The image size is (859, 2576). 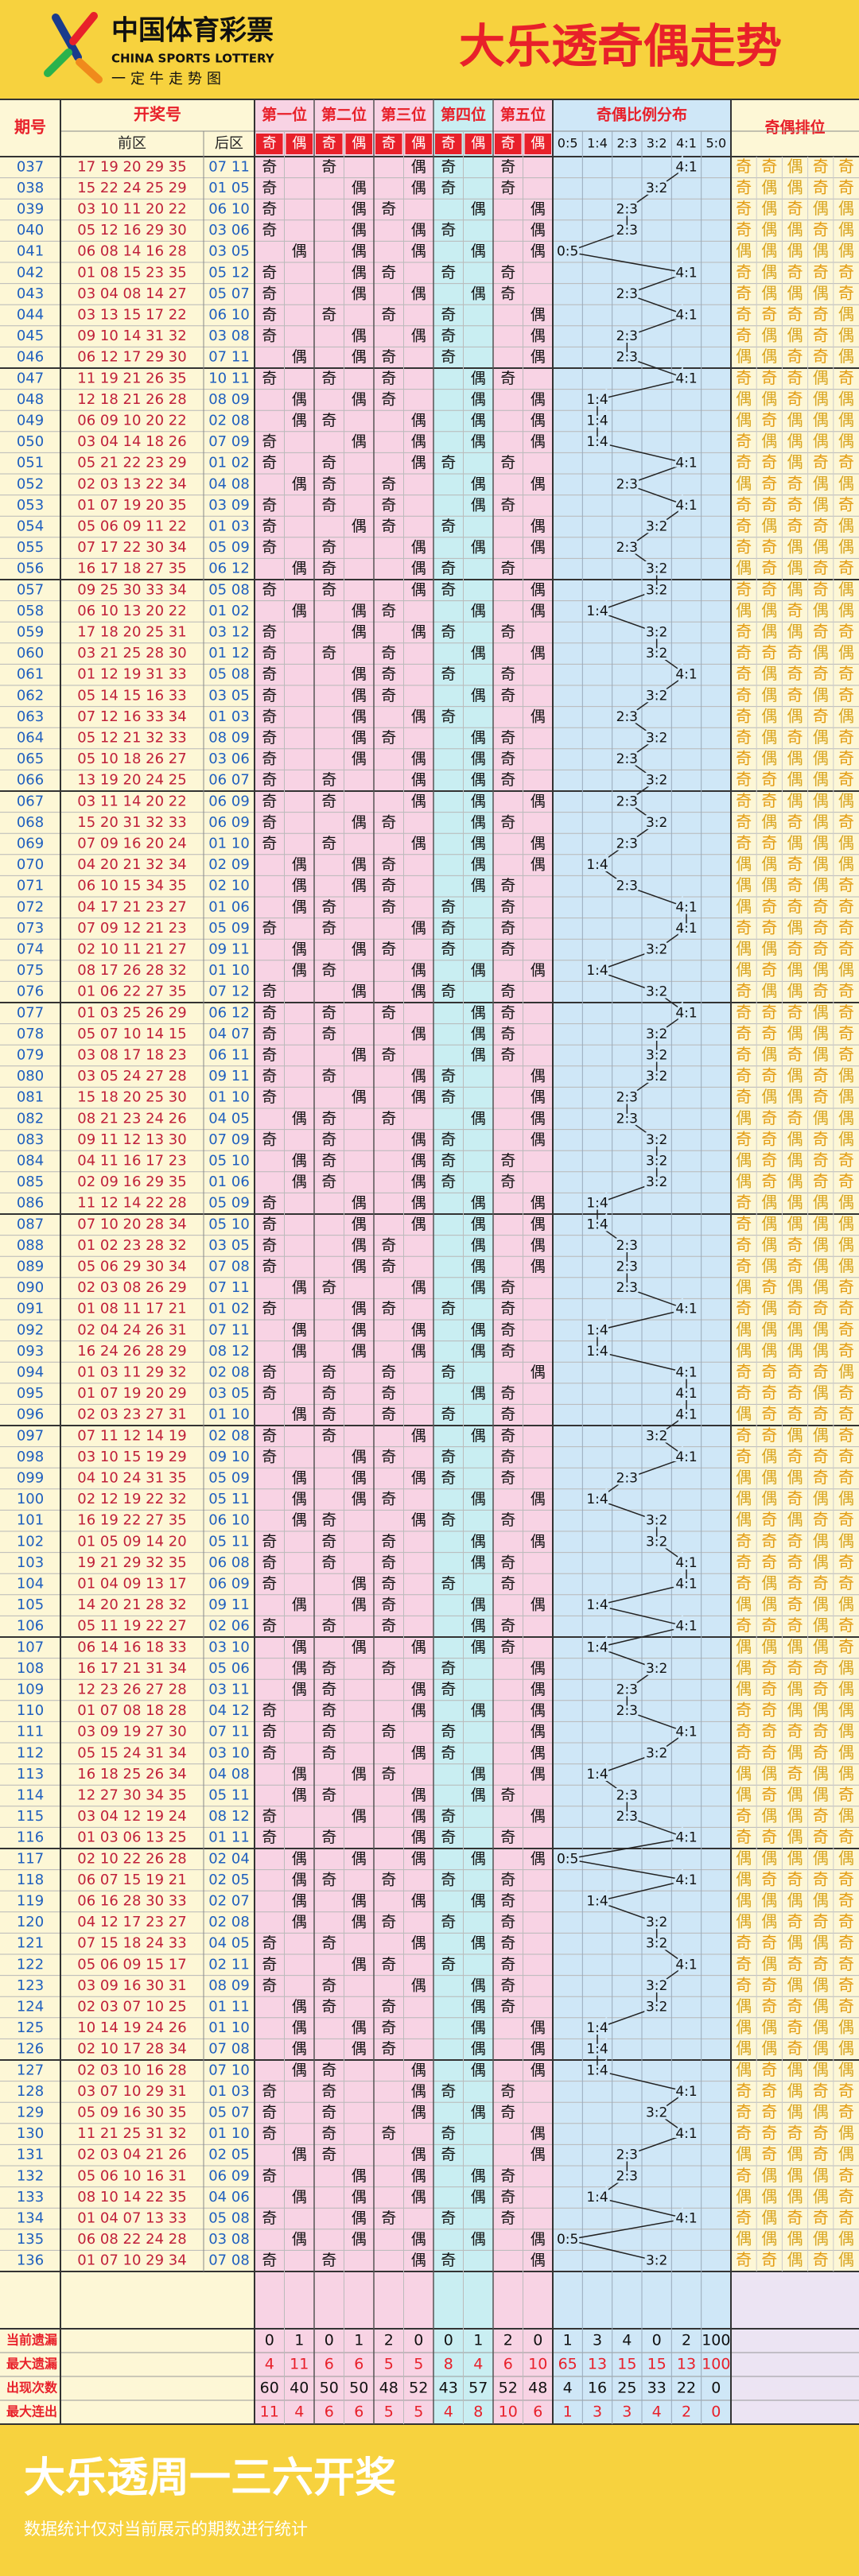 What do you see at coordinates (131, 2049) in the screenshot?
I see `front-numbers: 02 10 17 28 34` at bounding box center [131, 2049].